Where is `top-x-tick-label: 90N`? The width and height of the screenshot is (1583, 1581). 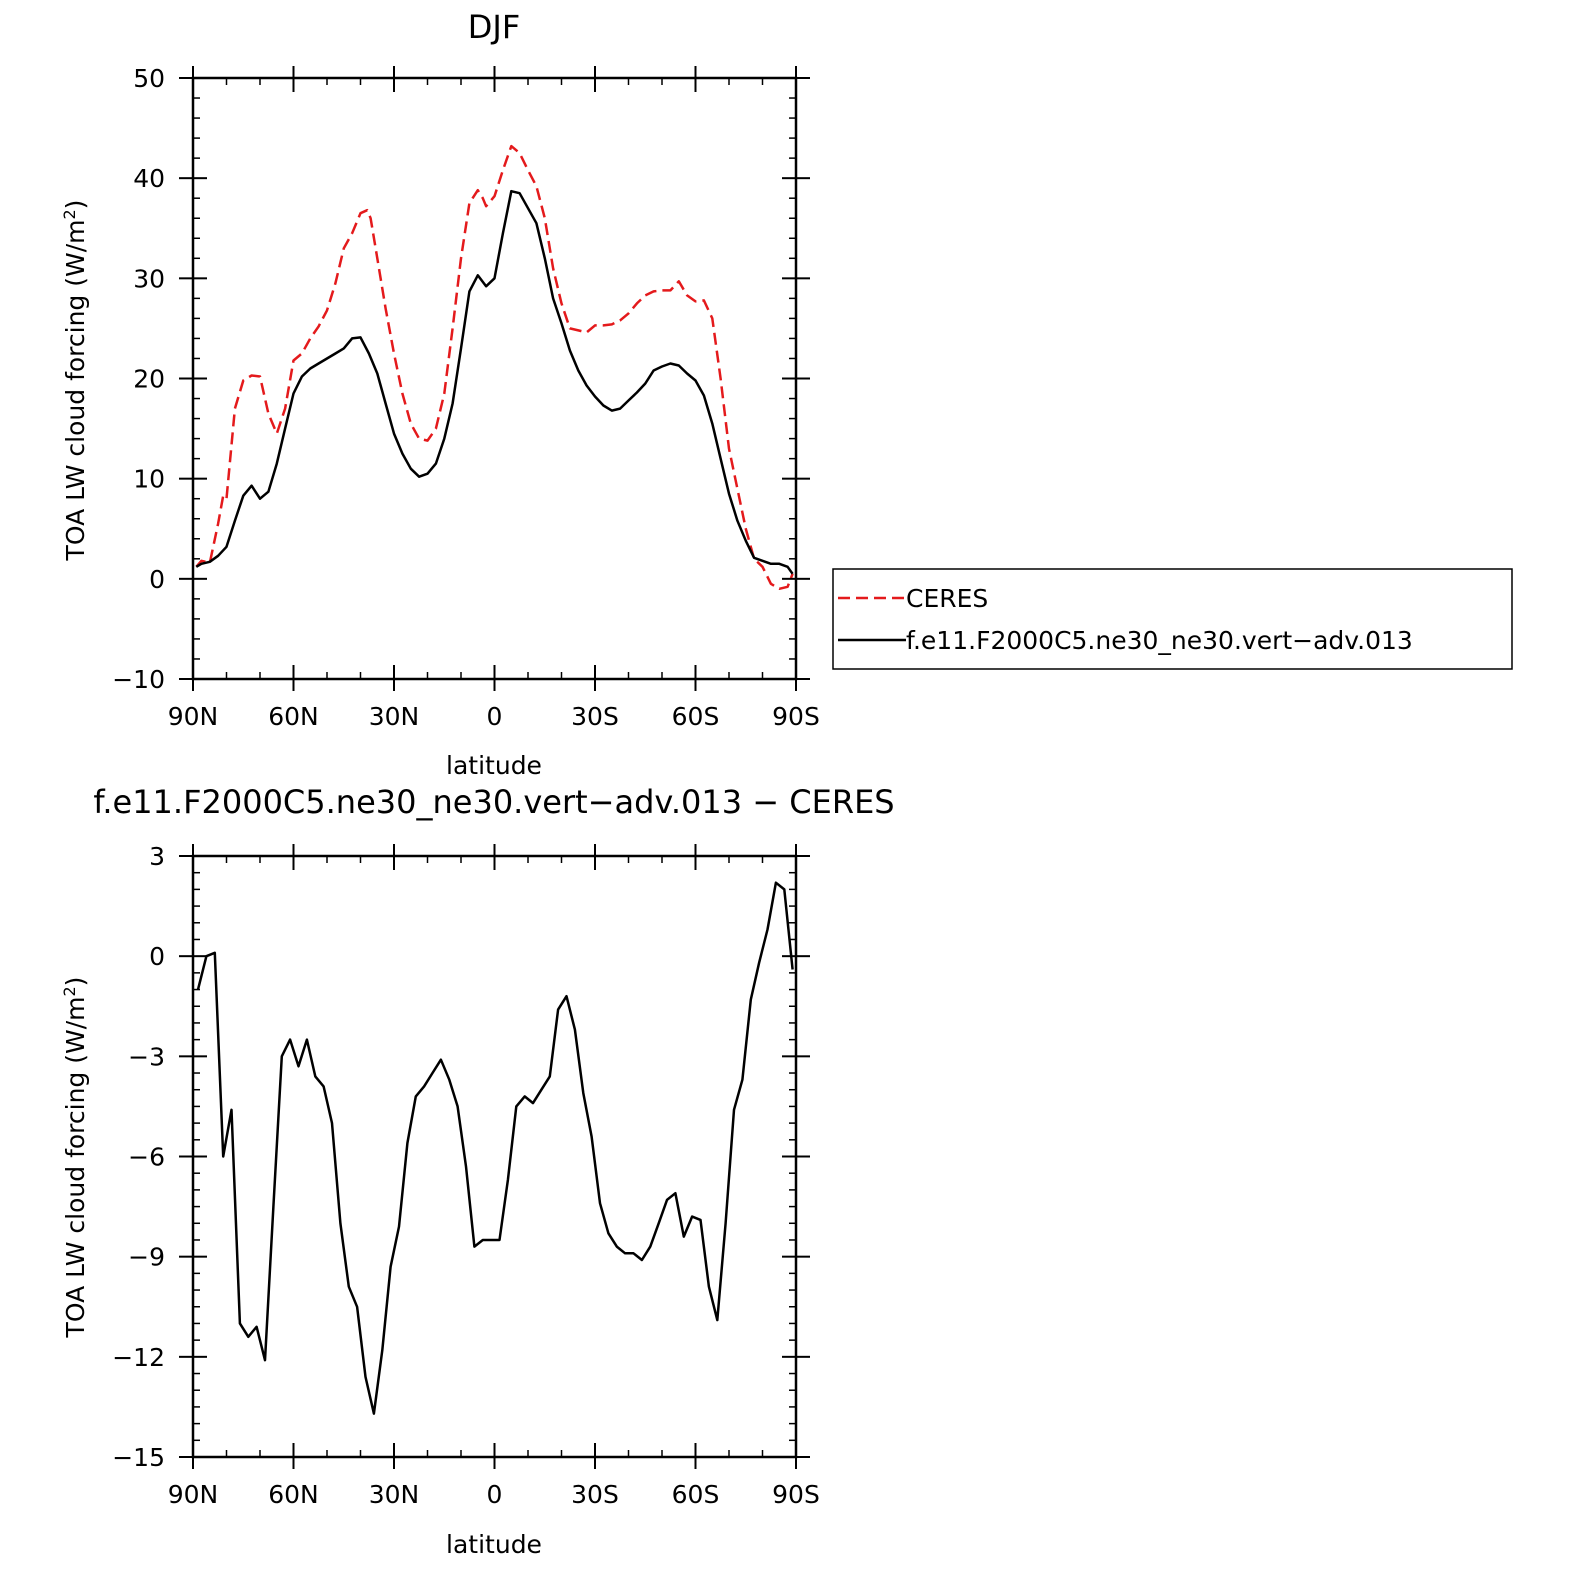
top-x-tick-label: 90N is located at coordinates (193, 716).